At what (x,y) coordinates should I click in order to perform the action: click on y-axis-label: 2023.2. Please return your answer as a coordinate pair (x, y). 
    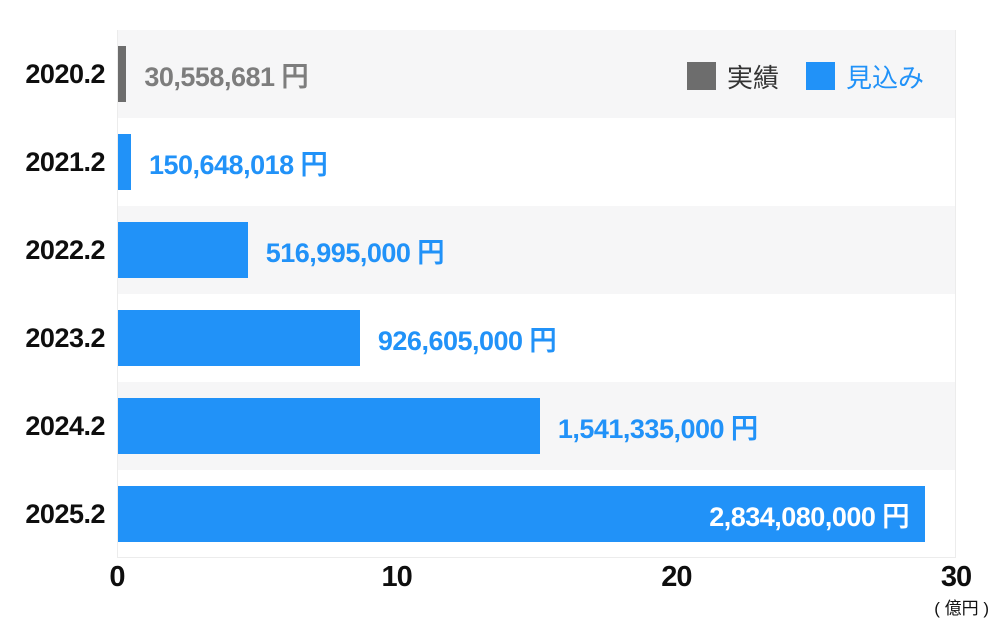
    Looking at the image, I should click on (65, 337).